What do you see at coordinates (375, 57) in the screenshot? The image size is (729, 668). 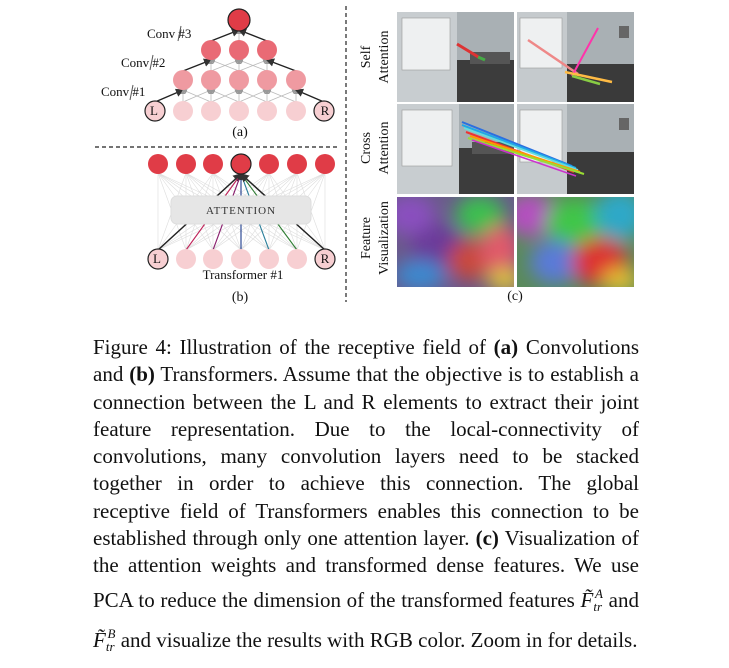 I see `row-label-self-attention: Self Attention` at bounding box center [375, 57].